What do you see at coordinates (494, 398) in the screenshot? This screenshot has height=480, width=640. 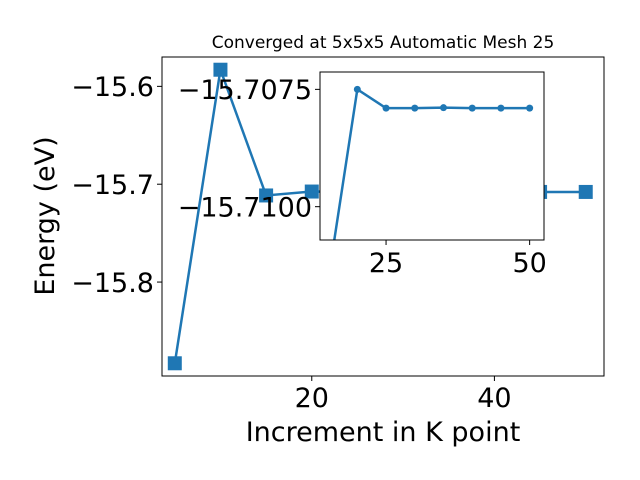 I see `main-x-tick-label: 40` at bounding box center [494, 398].